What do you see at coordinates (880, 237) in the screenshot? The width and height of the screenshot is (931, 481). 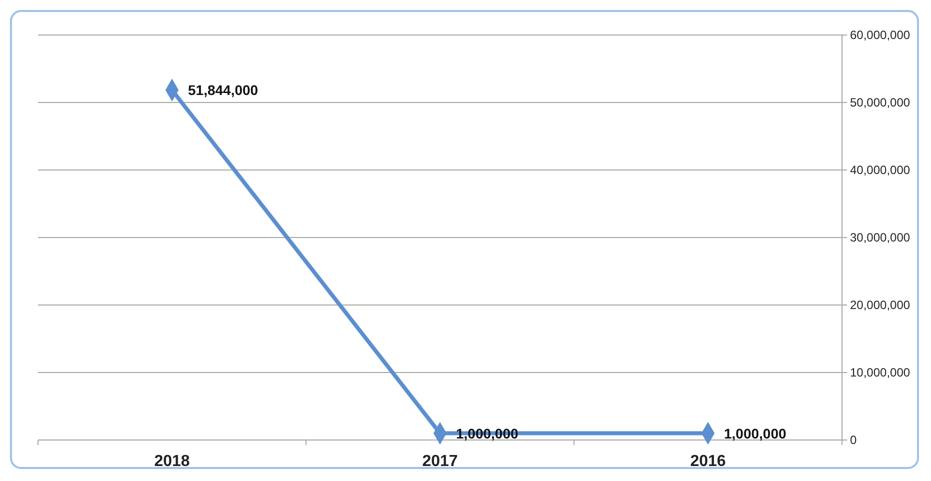 I see `y-tick-label: 30,000,000` at bounding box center [880, 237].